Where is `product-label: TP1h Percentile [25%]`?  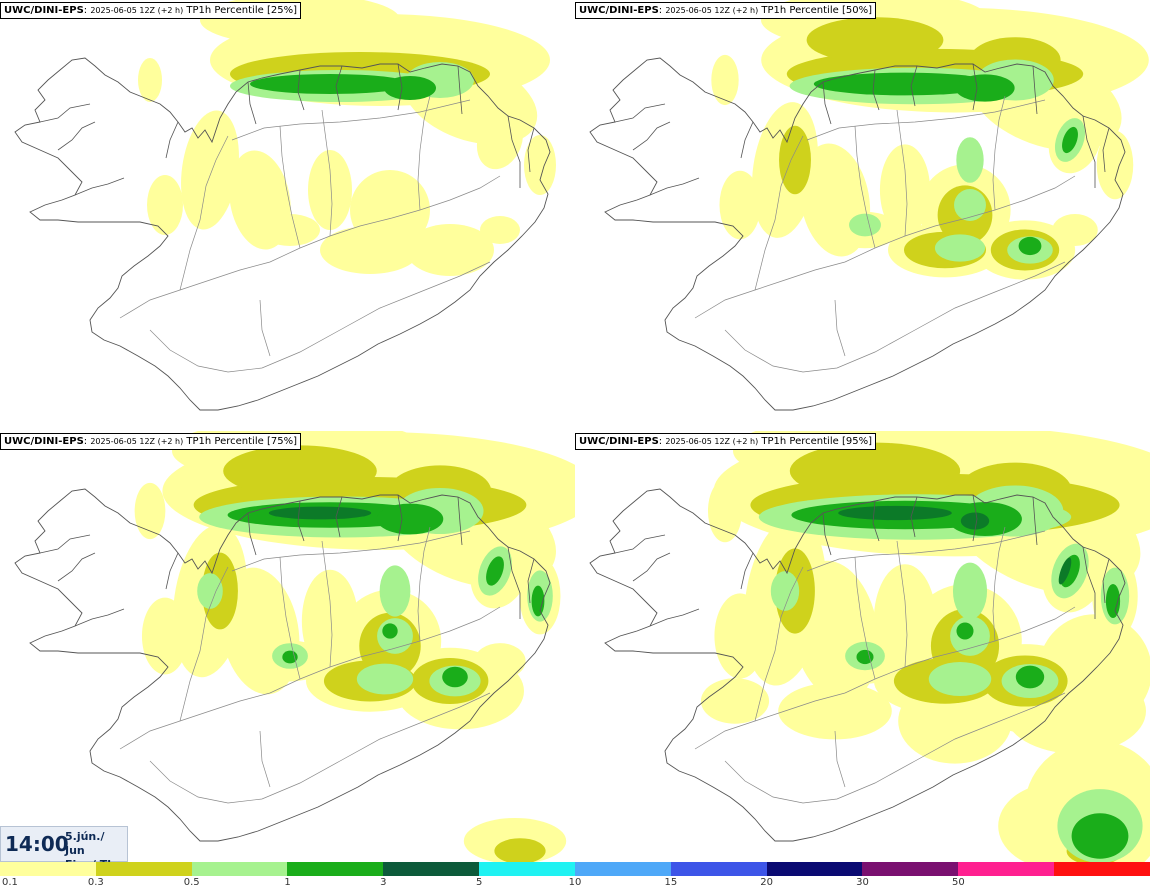 product-label: TP1h Percentile [25%] is located at coordinates (241, 10).